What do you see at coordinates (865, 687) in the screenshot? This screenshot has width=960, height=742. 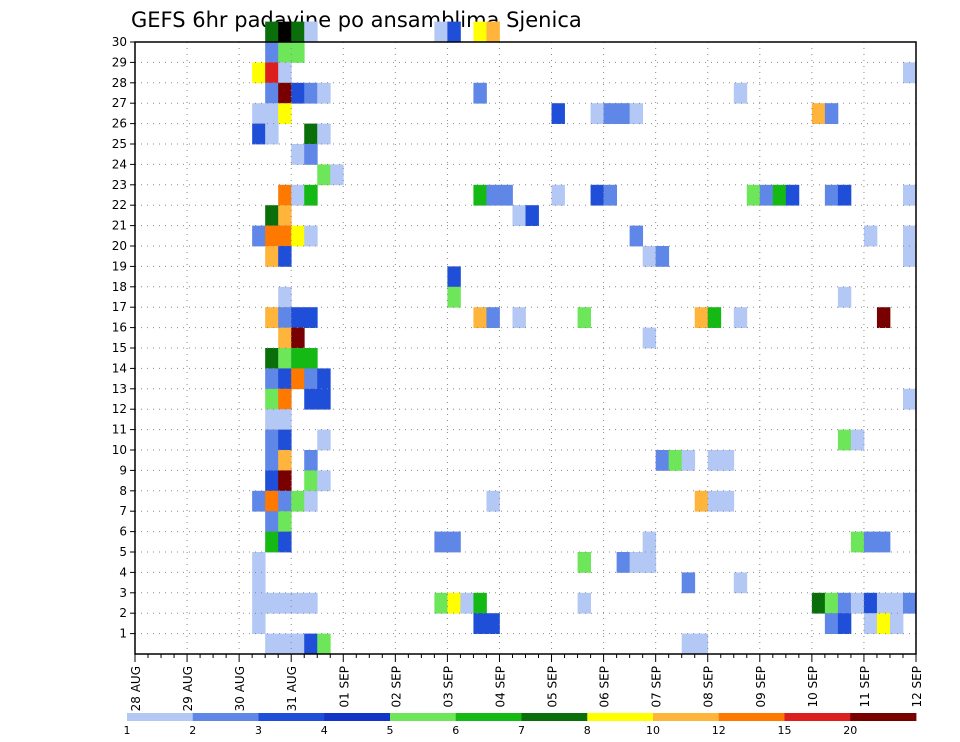 I see `x-tick-label: 11 SEP` at bounding box center [865, 687].